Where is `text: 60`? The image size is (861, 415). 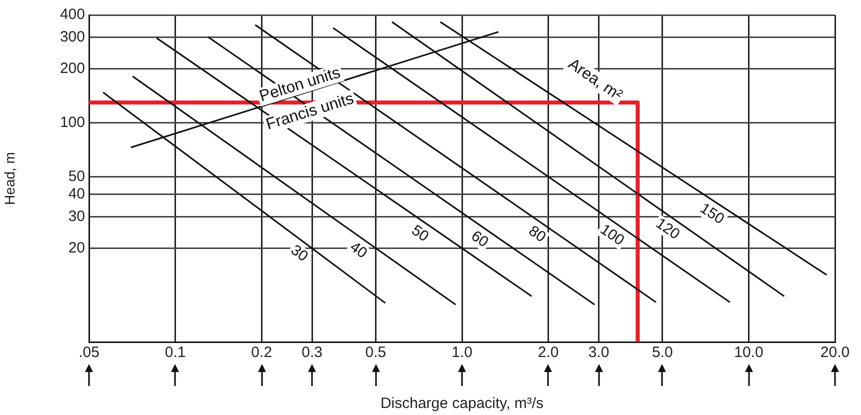
text: 60 is located at coordinates (480, 239).